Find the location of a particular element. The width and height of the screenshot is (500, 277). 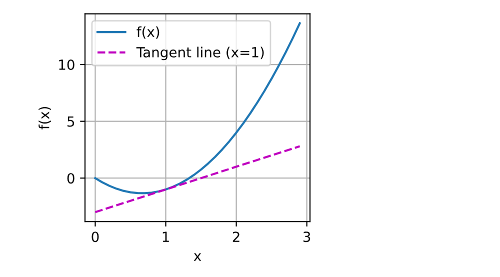

x-tick-label: 0 is located at coordinates (95, 237).